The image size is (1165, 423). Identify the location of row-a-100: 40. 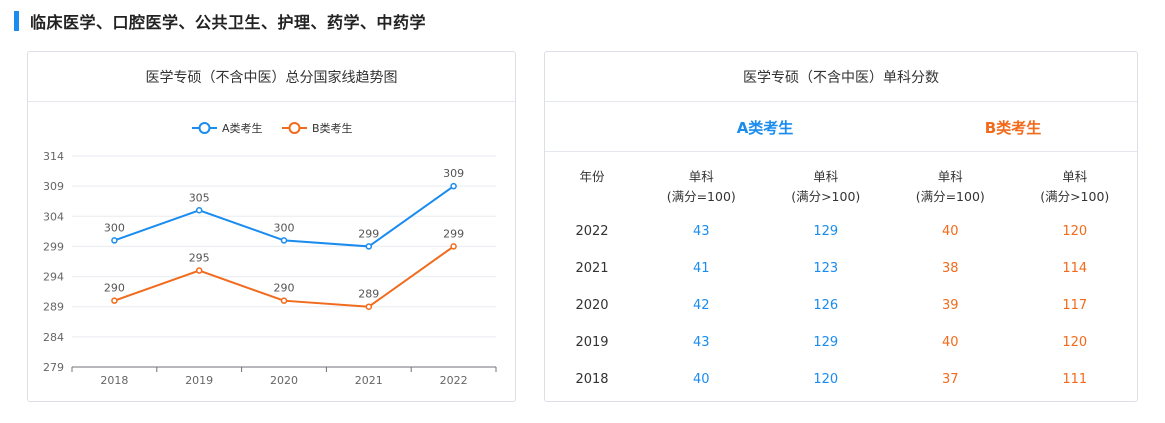
(701, 379).